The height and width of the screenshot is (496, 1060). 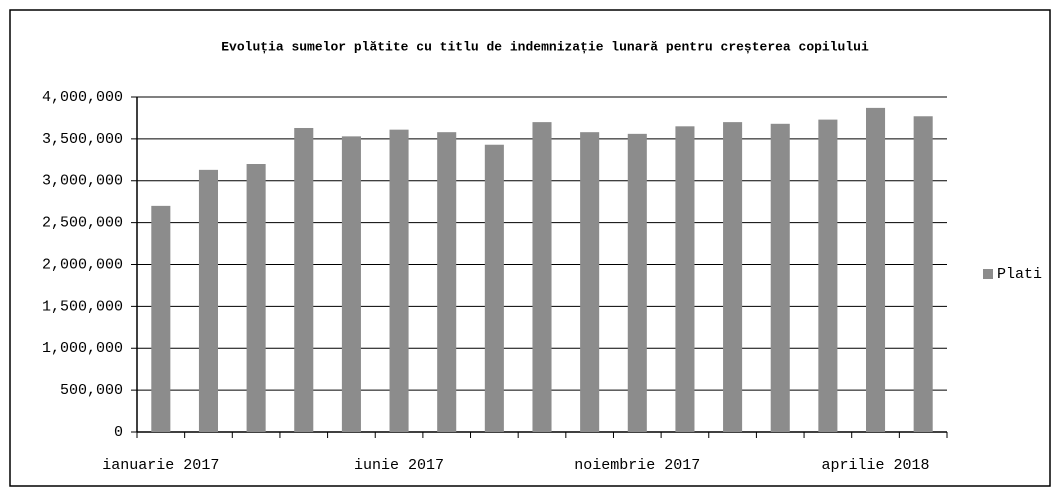 I want to click on x-tick-label: ianuarie 2017, so click(x=160, y=465).